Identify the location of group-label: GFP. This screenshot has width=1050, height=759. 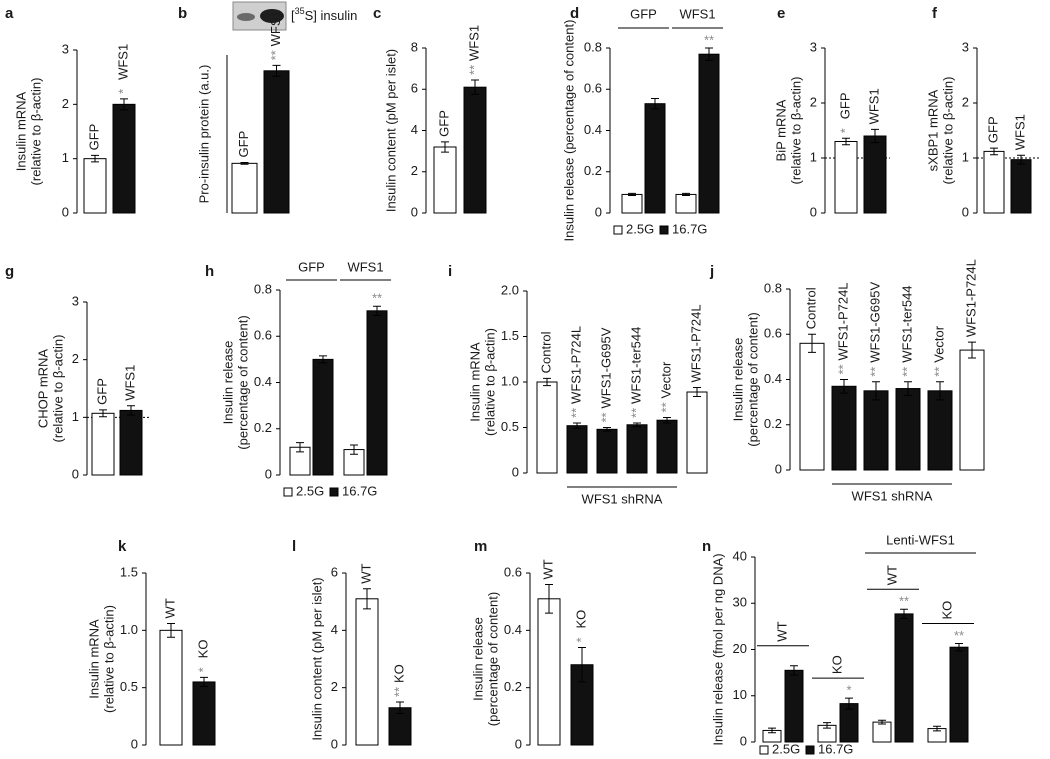
(311, 266).